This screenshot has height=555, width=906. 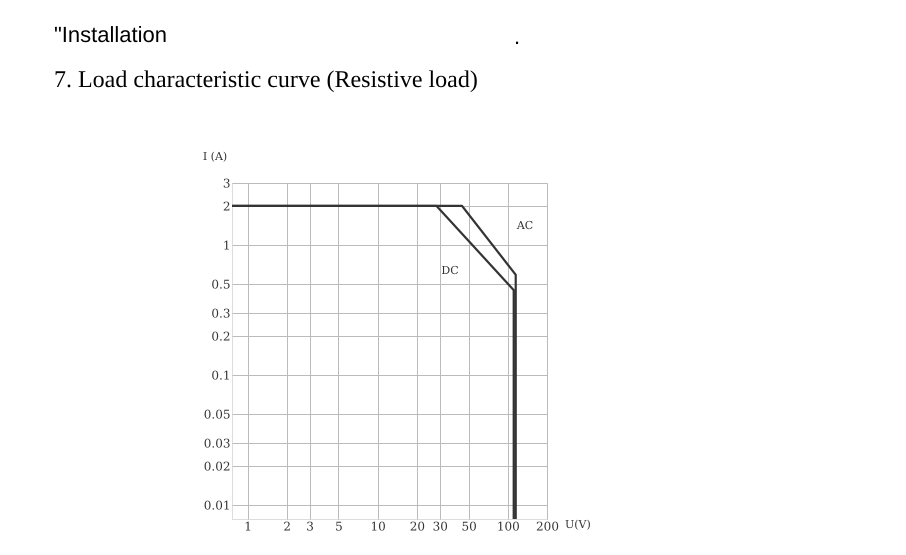 What do you see at coordinates (220, 375) in the screenshot?
I see `y-tick-label: 0.1` at bounding box center [220, 375].